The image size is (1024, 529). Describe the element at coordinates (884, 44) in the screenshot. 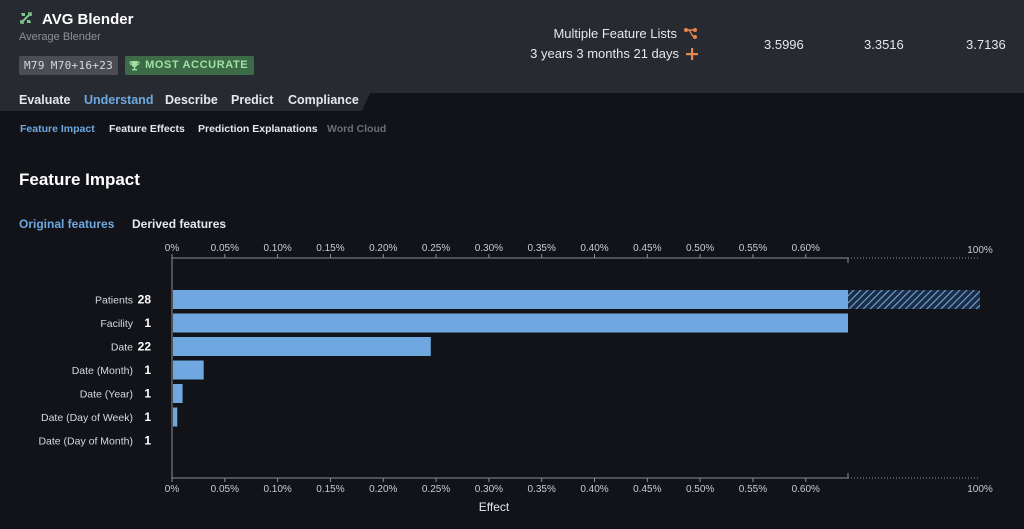

I see `cross-validation-score: 3.3516` at that location.